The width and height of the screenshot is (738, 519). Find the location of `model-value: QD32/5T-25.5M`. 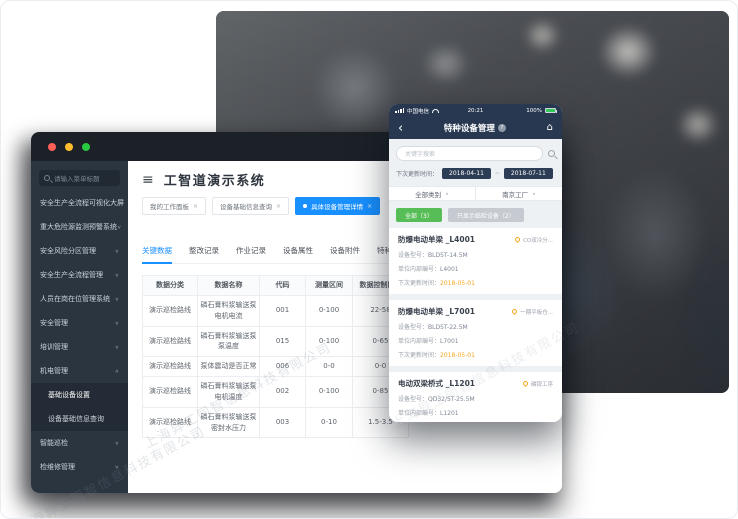

model-value: QD32/5T-25.5M is located at coordinates (451, 399).